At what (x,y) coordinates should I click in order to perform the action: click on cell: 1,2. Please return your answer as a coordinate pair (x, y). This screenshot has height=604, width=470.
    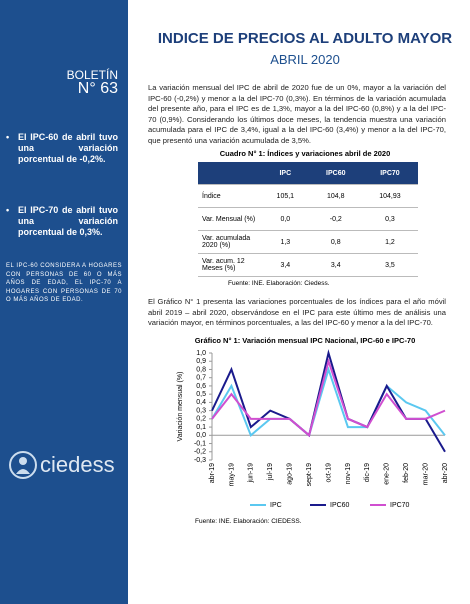
    Looking at the image, I should click on (389, 242).